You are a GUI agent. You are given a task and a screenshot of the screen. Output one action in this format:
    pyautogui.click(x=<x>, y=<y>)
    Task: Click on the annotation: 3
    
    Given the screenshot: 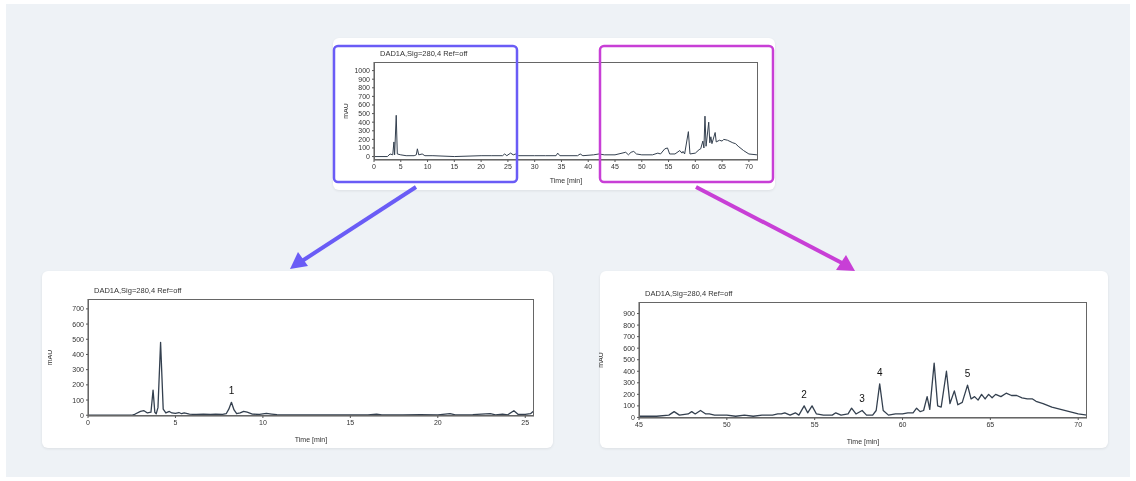 What is the action you would take?
    pyautogui.click(x=862, y=399)
    